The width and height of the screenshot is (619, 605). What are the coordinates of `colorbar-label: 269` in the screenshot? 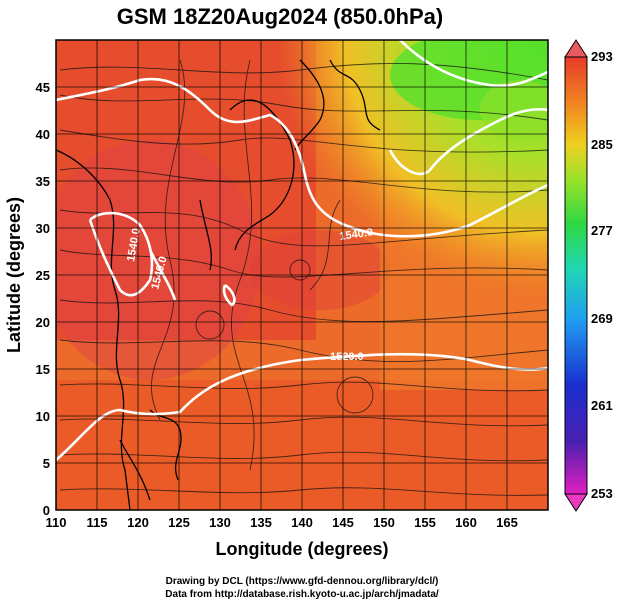 It's located at (602, 318).